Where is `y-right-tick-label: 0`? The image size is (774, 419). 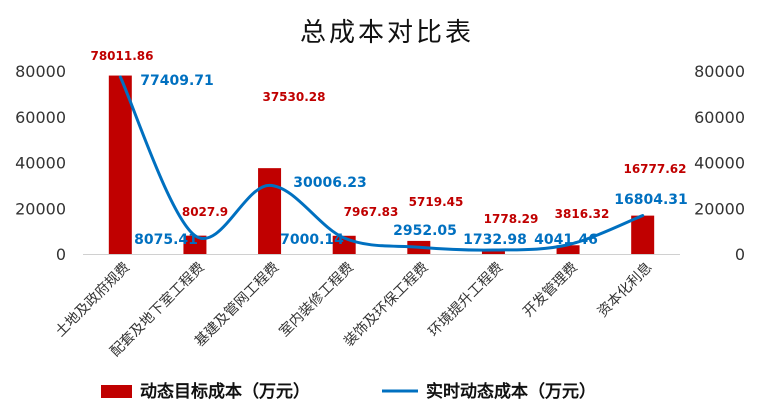 y-right-tick-label: 0 is located at coordinates (740, 254).